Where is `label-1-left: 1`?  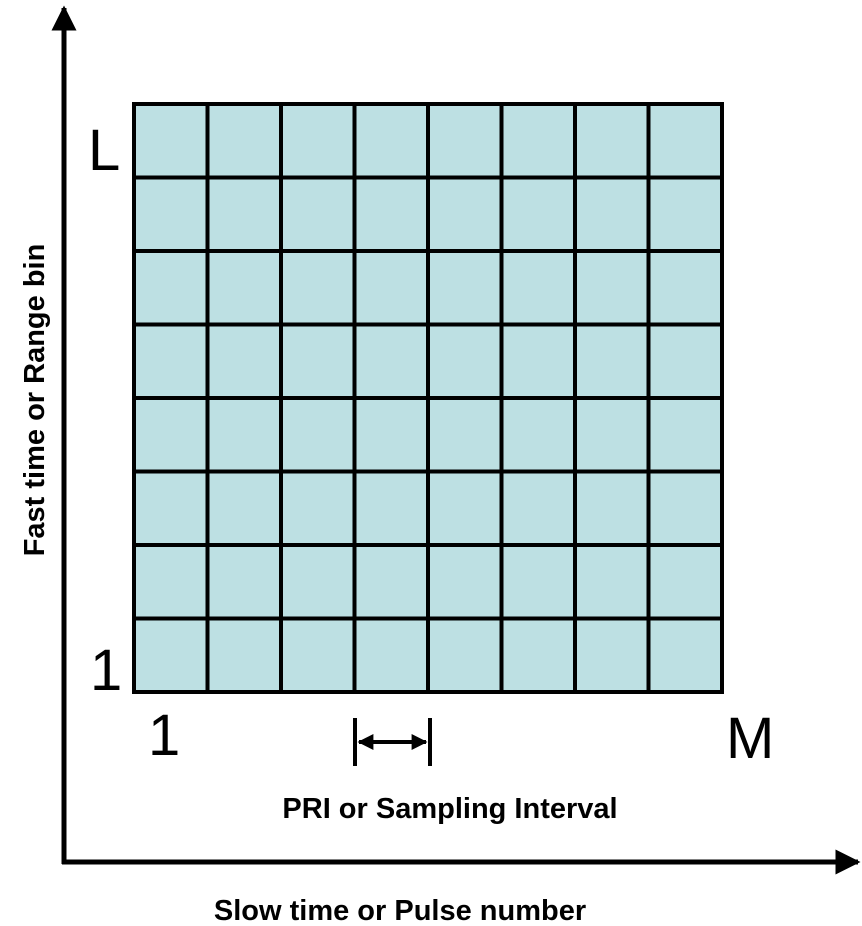 label-1-left: 1 is located at coordinates (106, 670).